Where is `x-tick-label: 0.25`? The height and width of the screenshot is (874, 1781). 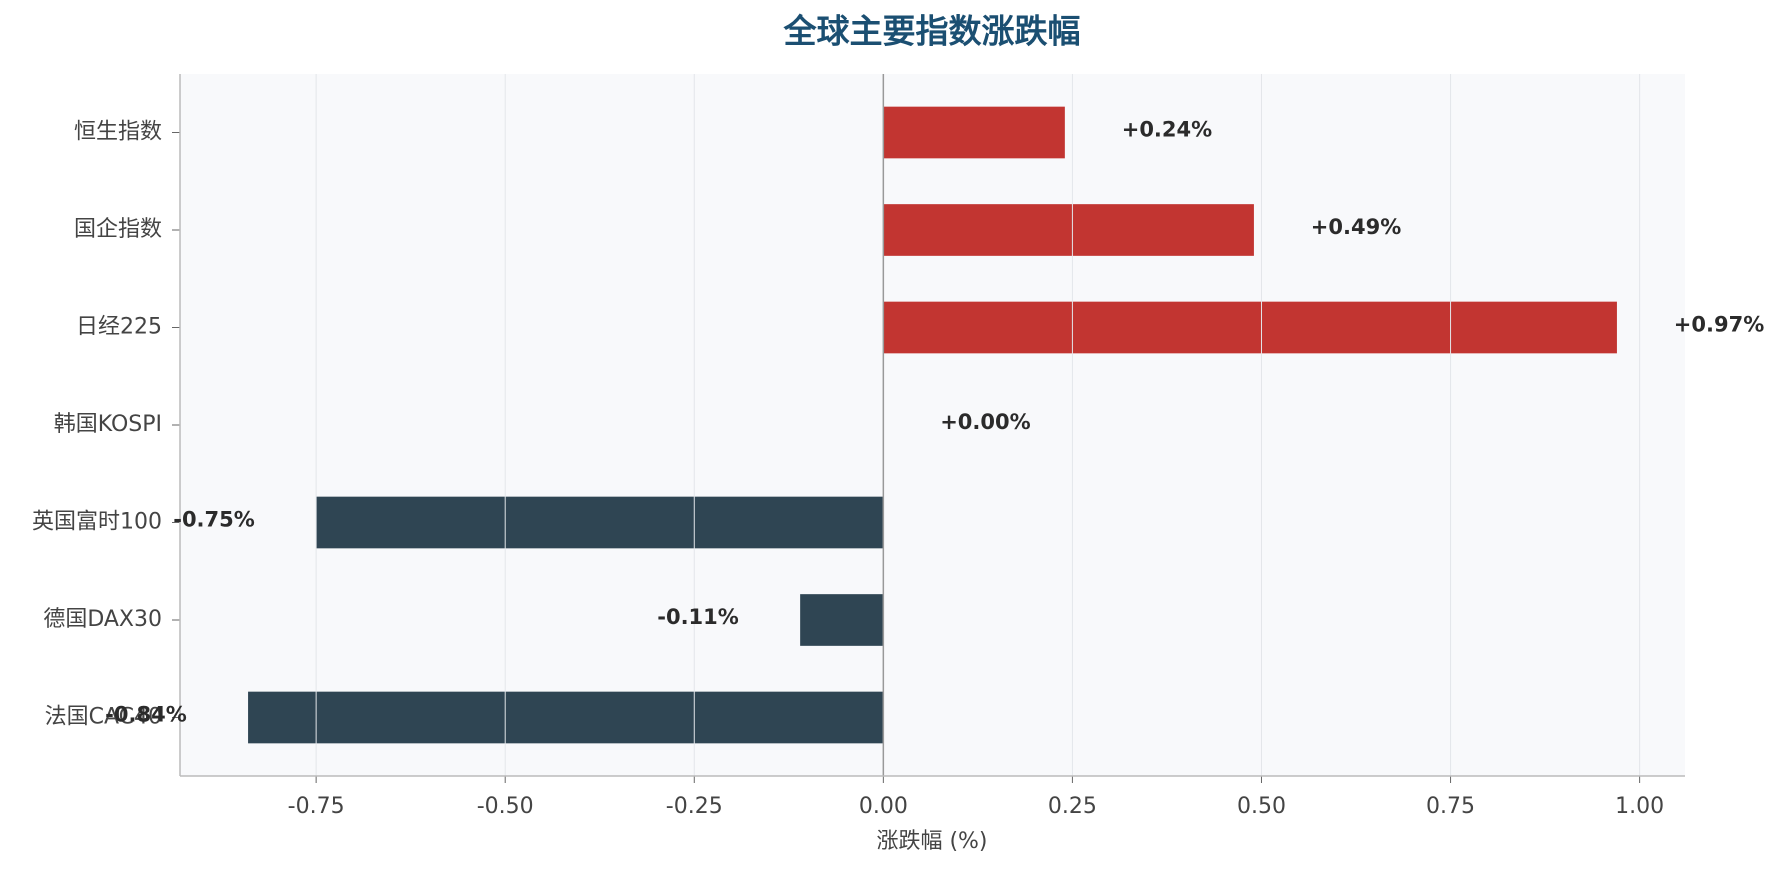 x-tick-label: 0.25 is located at coordinates (1072, 806).